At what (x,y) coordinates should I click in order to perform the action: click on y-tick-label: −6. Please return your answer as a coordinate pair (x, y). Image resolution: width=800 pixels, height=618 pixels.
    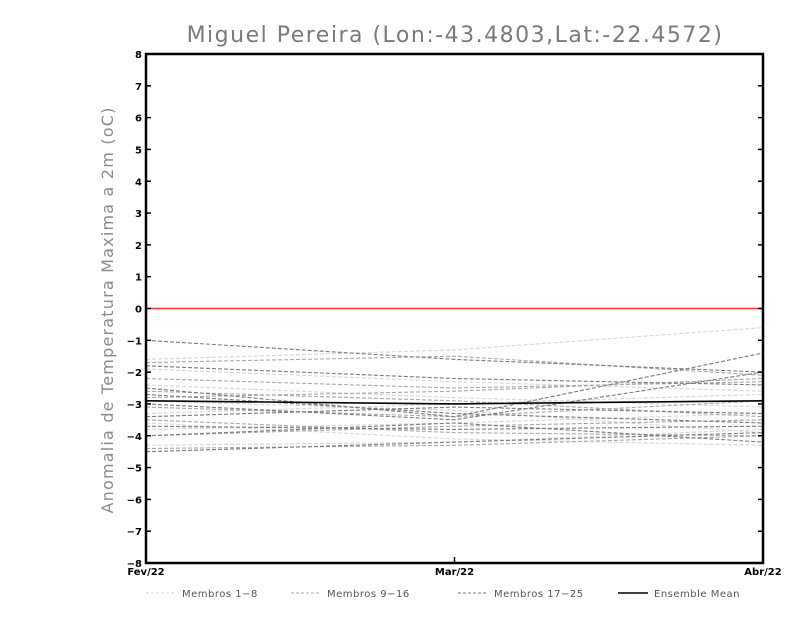
    Looking at the image, I should click on (134, 500).